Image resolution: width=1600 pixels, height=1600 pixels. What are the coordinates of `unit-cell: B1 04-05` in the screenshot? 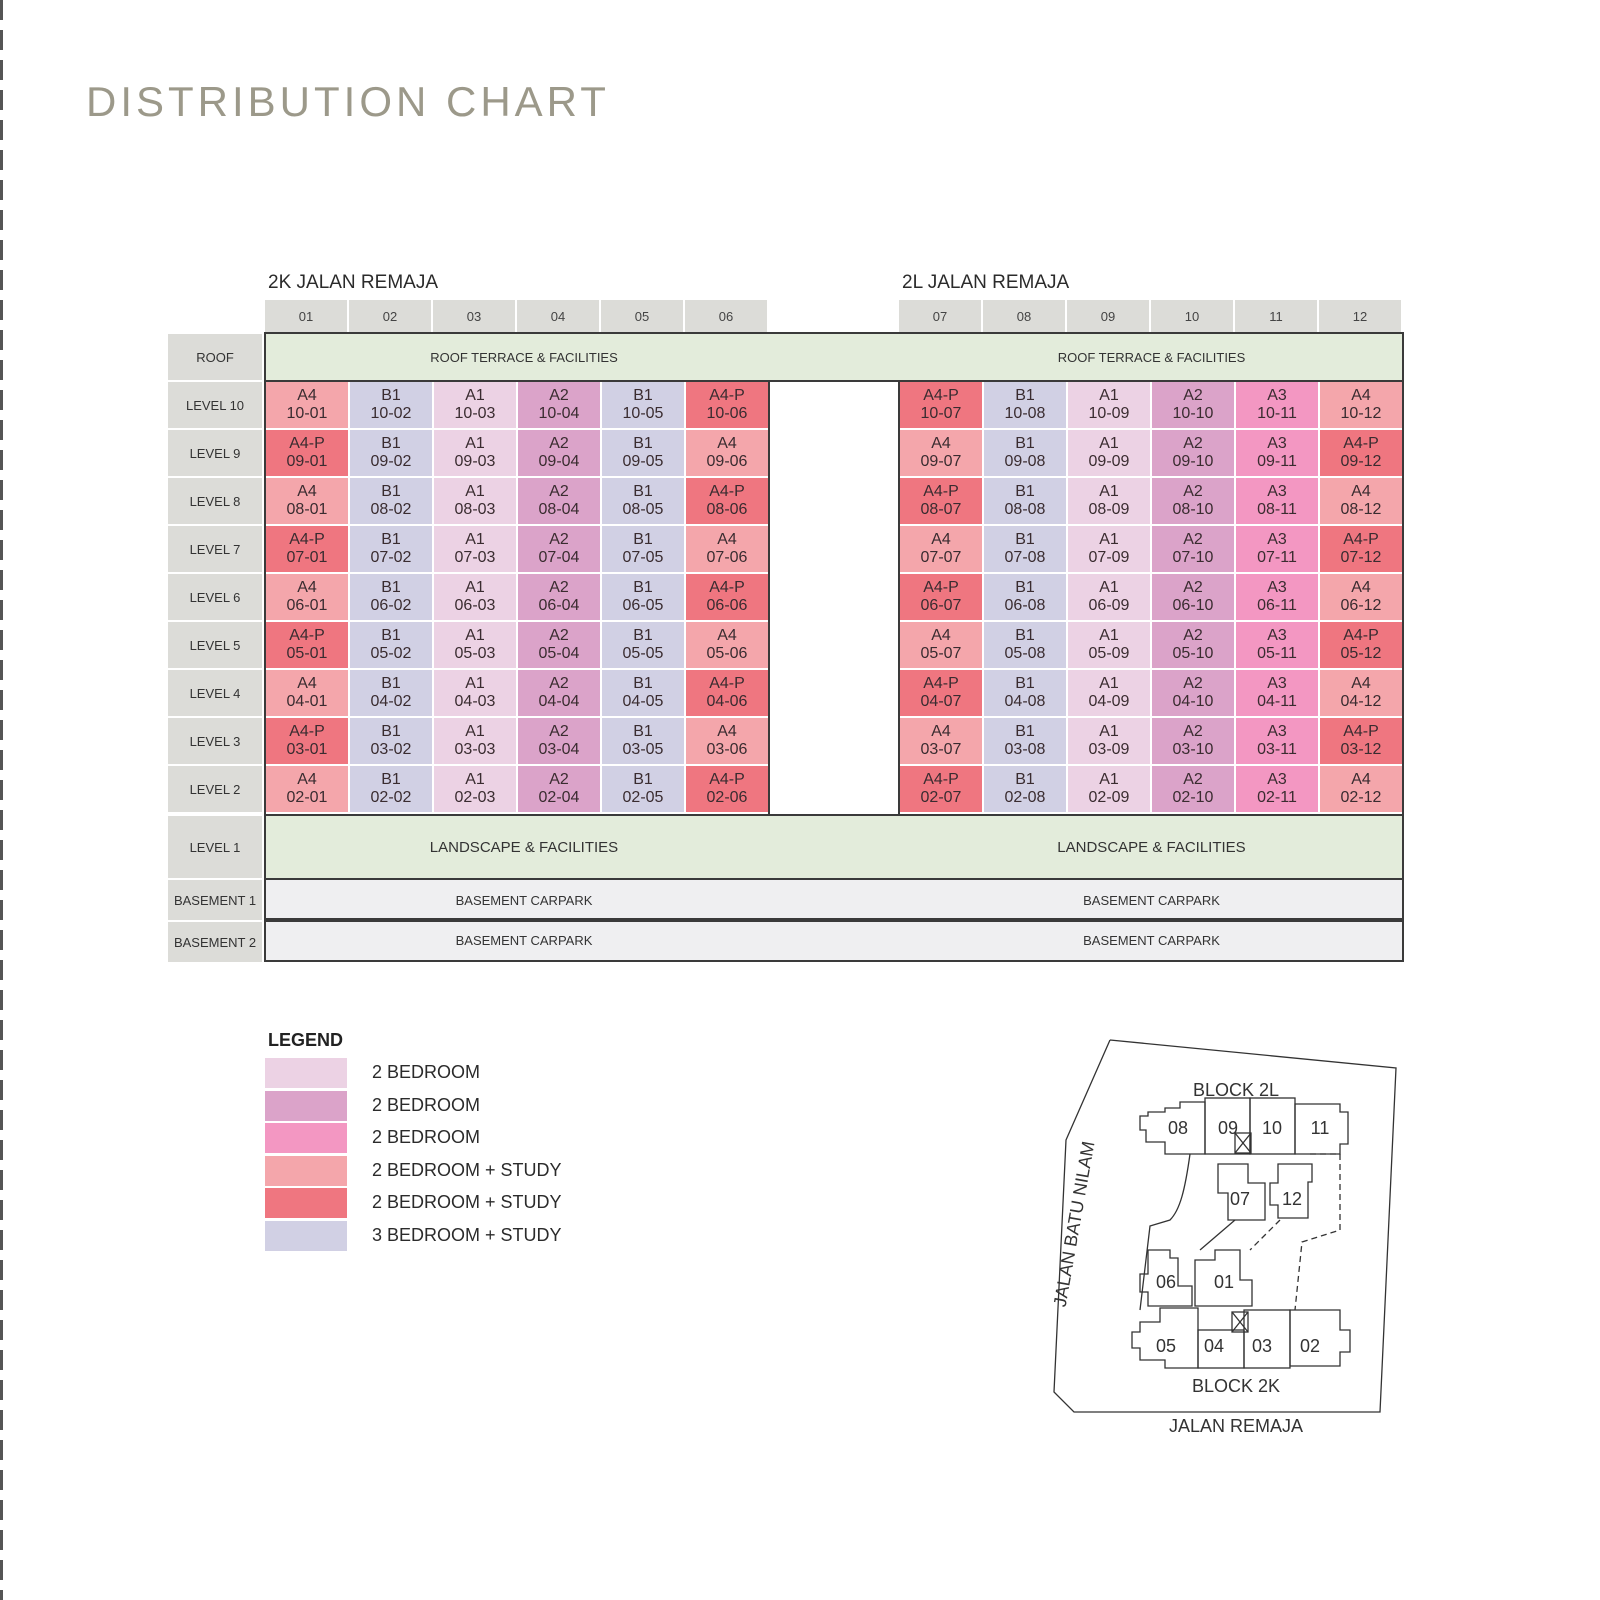 It's located at (643, 693).